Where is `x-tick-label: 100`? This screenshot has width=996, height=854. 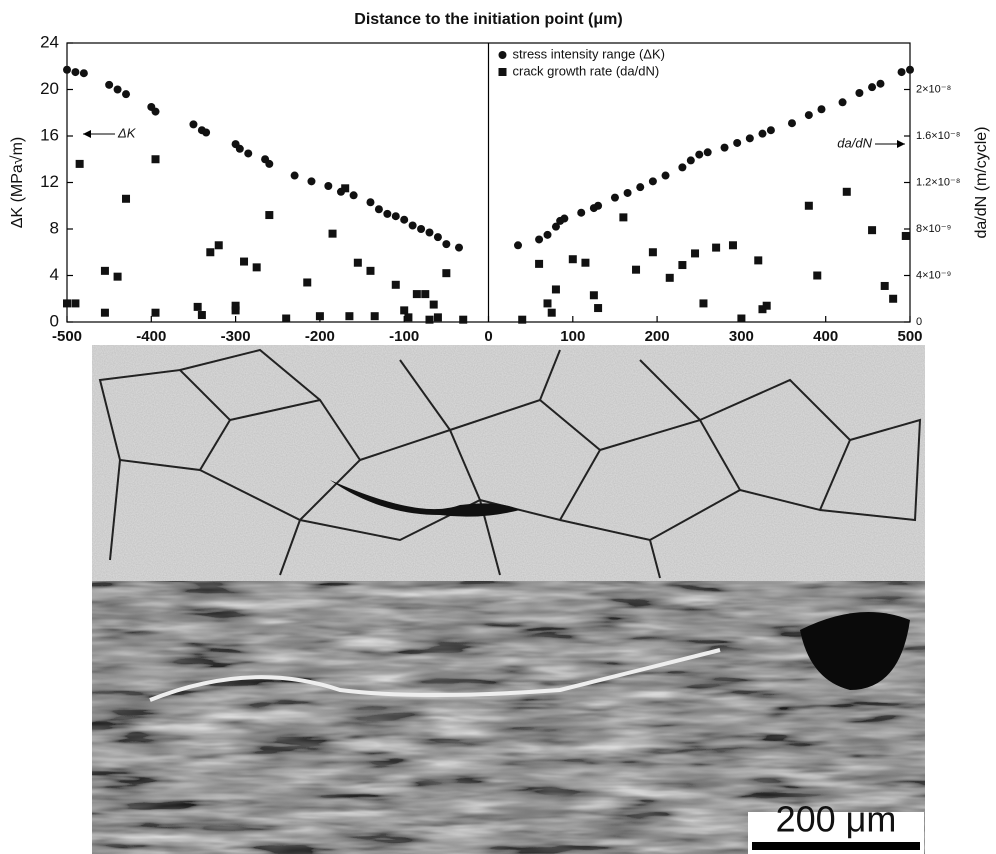 x-tick-label: 100 is located at coordinates (572, 336).